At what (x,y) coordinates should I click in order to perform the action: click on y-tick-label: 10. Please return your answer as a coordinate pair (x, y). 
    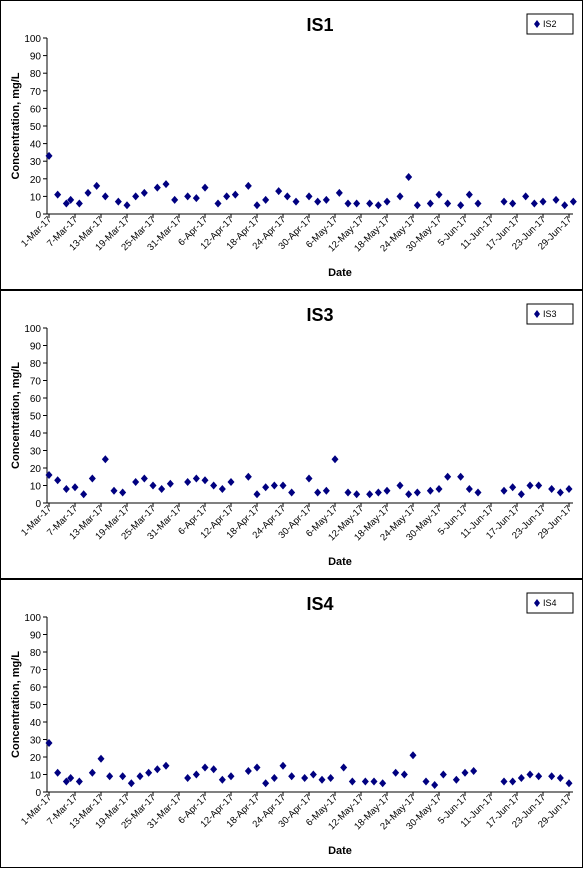
    Looking at the image, I should click on (36, 776).